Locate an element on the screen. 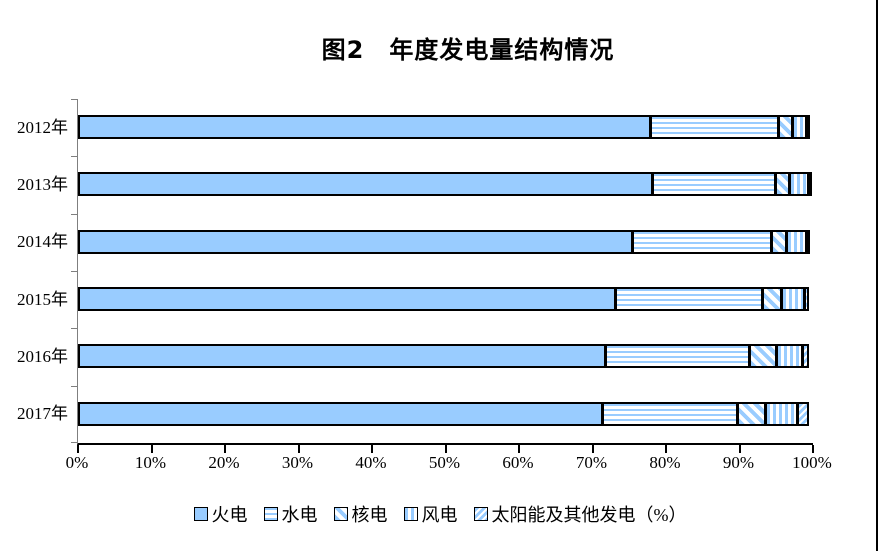 This screenshot has width=880, height=551. y-axis-label: 2015年 is located at coordinates (42, 299).